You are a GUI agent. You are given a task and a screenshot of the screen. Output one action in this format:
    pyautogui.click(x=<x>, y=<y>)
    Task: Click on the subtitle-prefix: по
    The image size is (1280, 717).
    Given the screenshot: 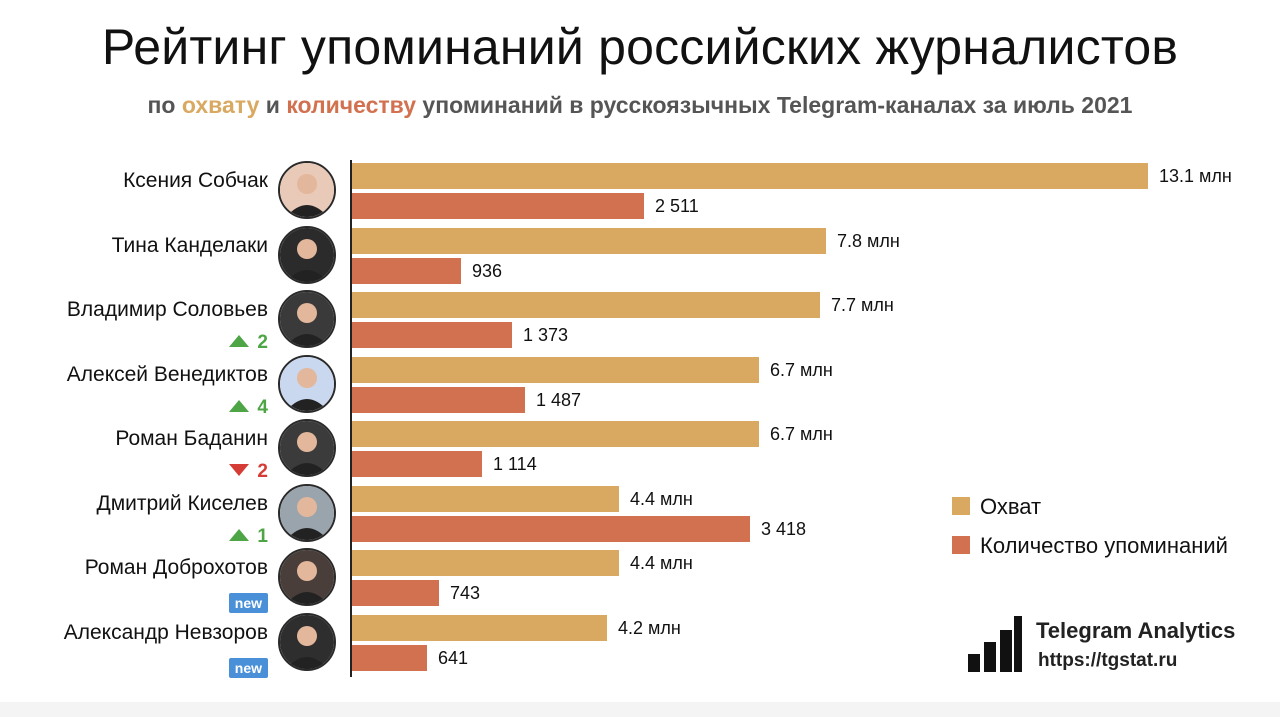 What is the action you would take?
    pyautogui.click(x=164, y=105)
    